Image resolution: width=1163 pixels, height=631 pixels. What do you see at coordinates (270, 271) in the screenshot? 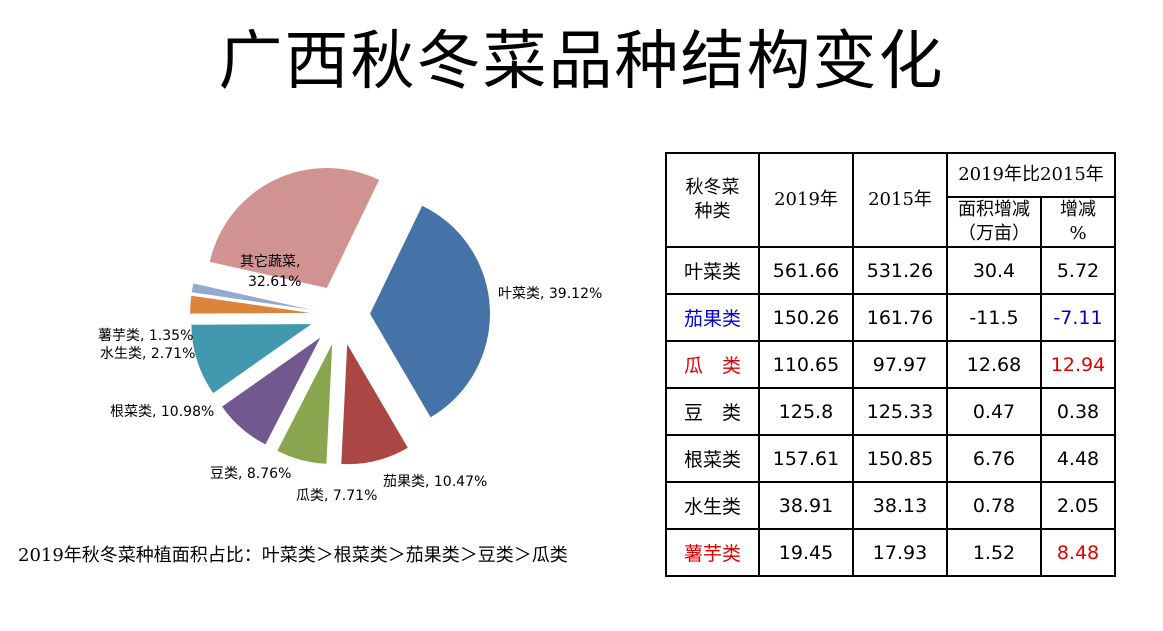
I see `pie-label-其它蔬菜: 其它蔬菜, 32.61%` at bounding box center [270, 271].